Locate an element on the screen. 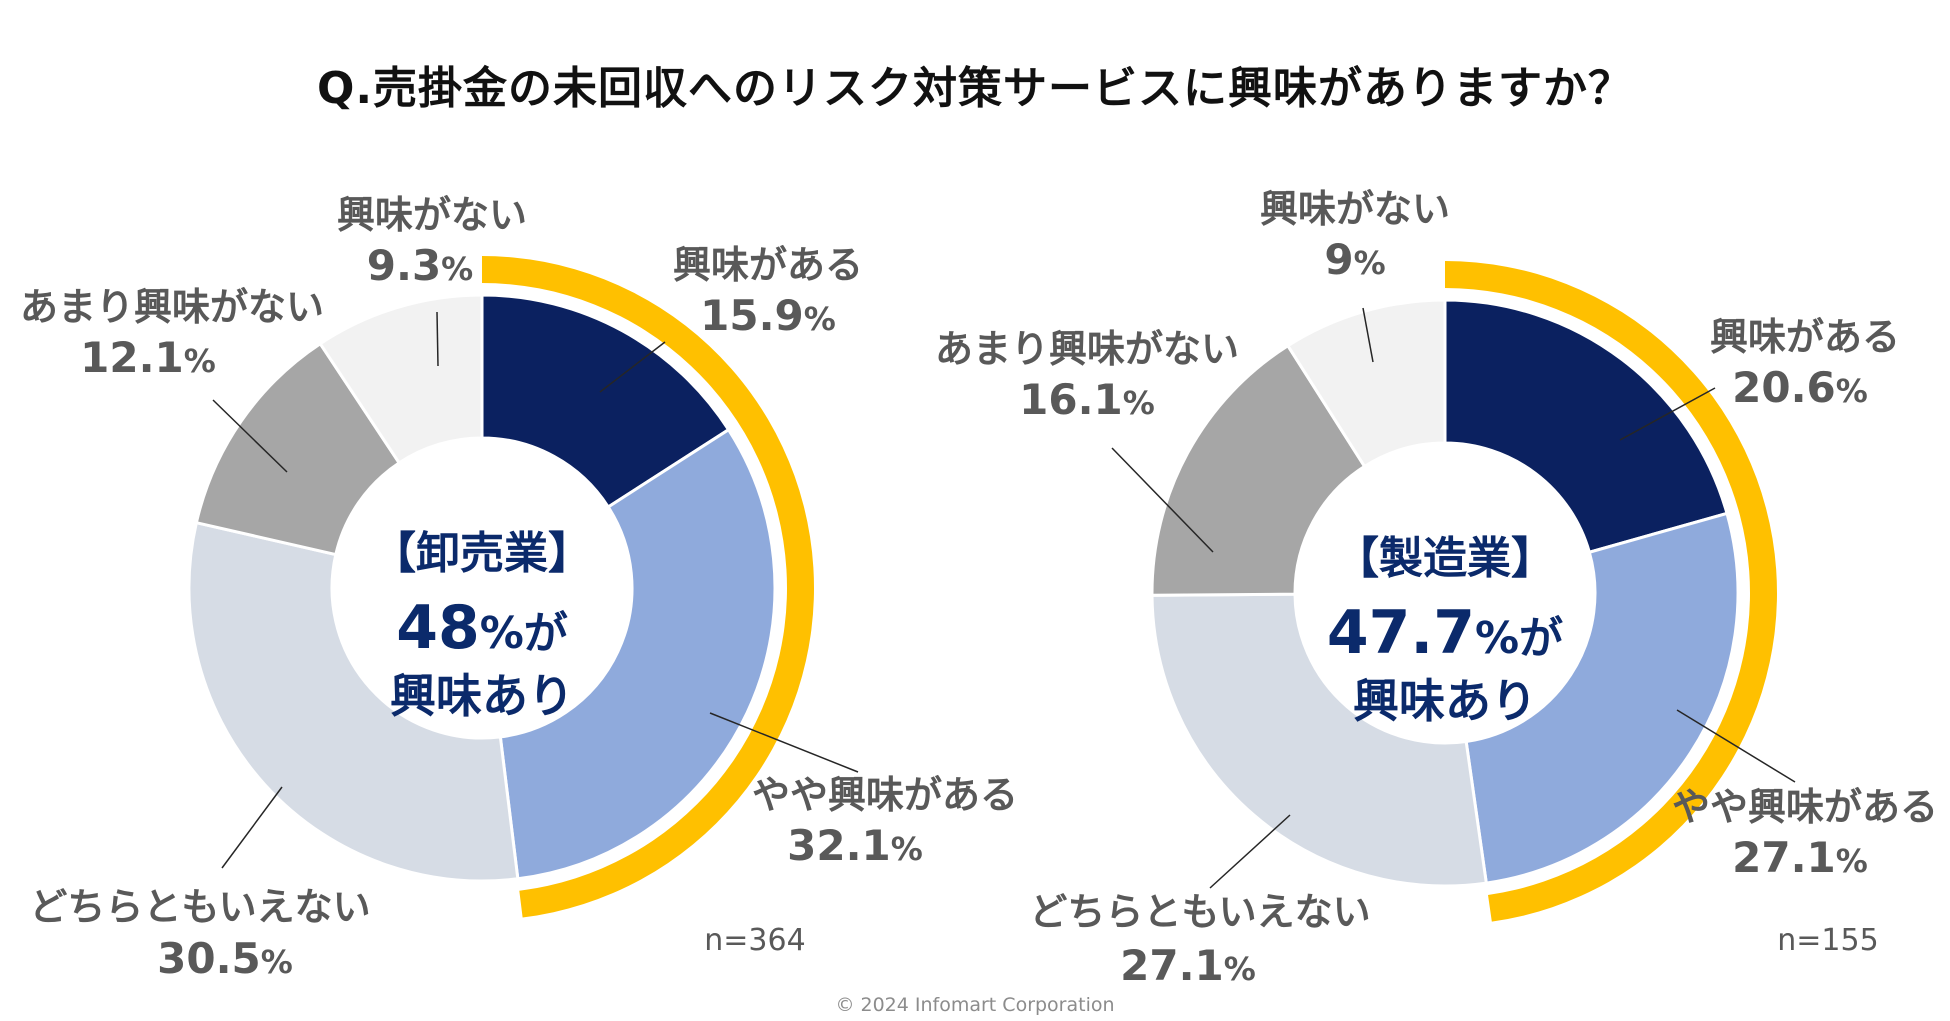 The height and width of the screenshot is (1021, 1950). slice-value: 12.1% is located at coordinates (148, 357).